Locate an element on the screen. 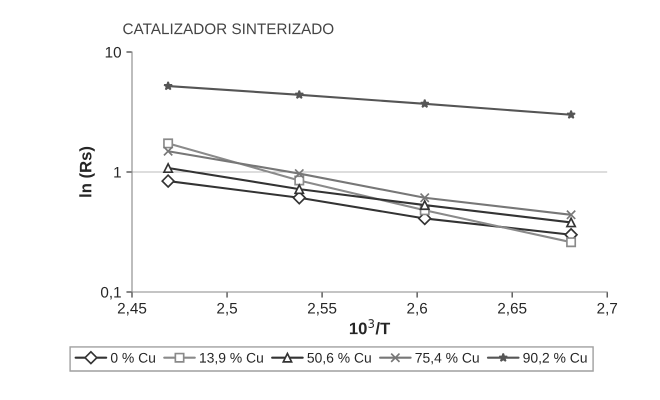 The image size is (660, 400). x-tick-label: 2,5 is located at coordinates (227, 309).